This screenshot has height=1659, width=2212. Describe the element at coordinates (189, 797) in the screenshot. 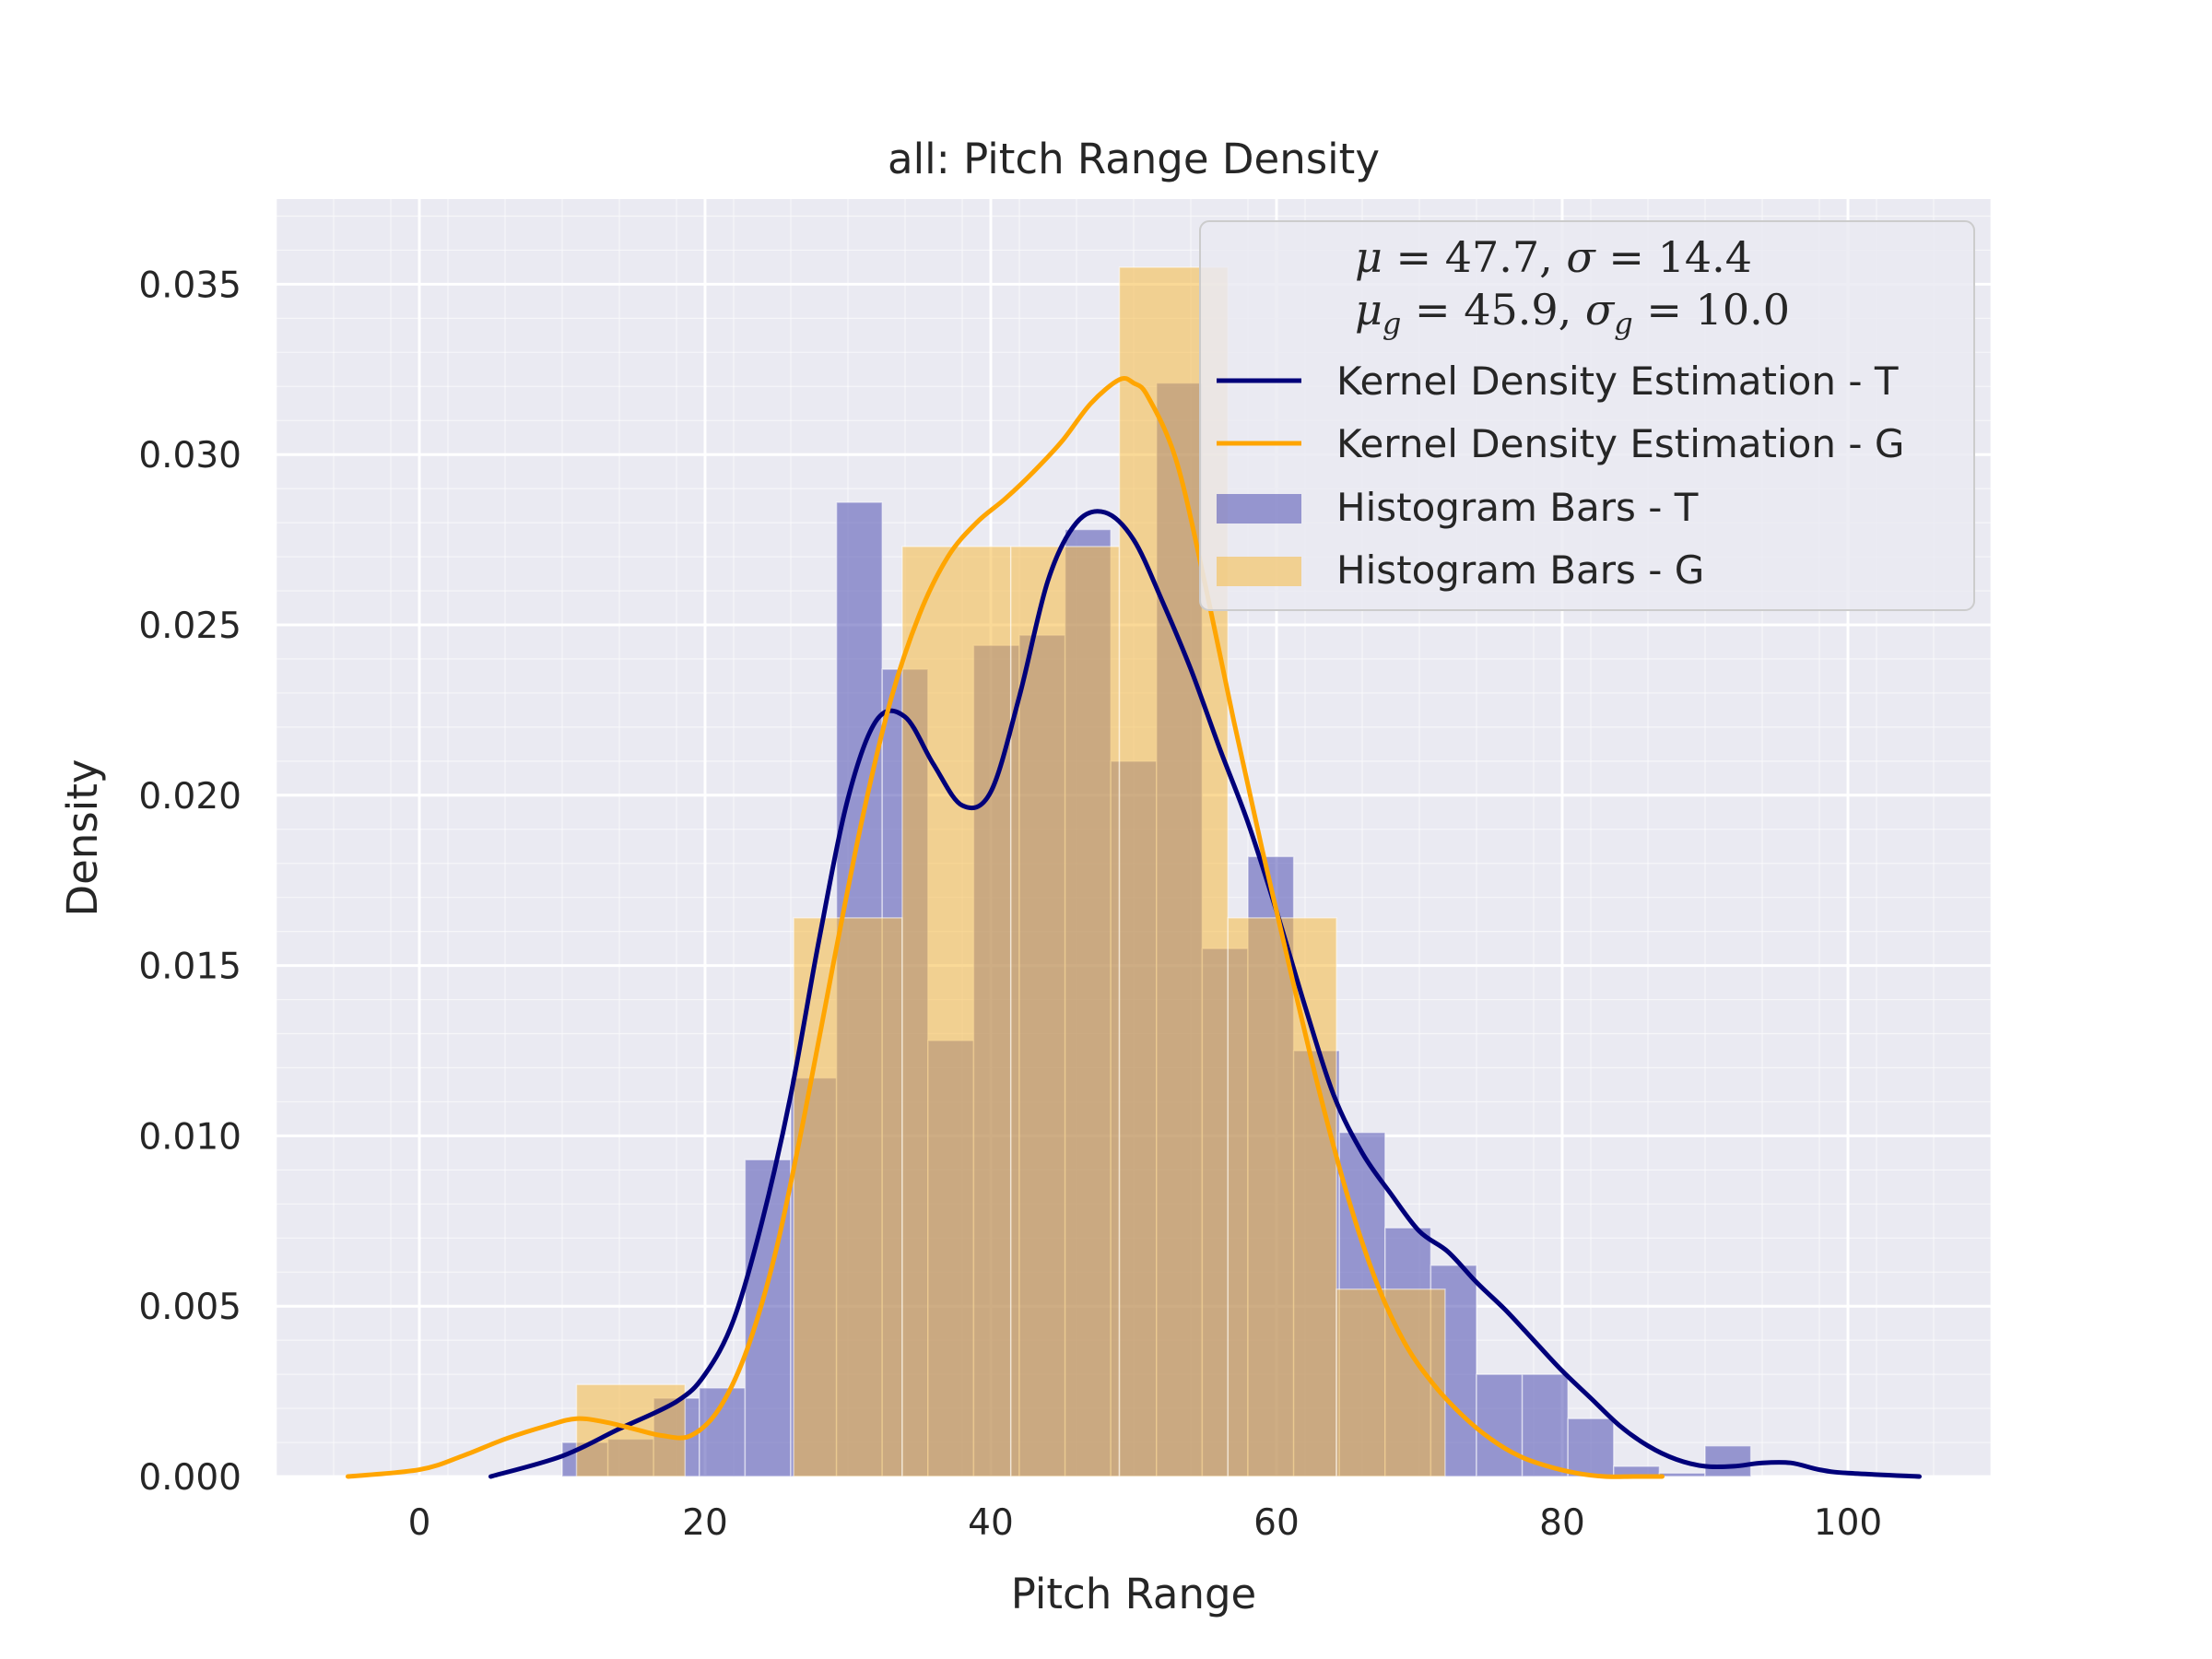

I see `y-tick-label: 0.020` at that location.